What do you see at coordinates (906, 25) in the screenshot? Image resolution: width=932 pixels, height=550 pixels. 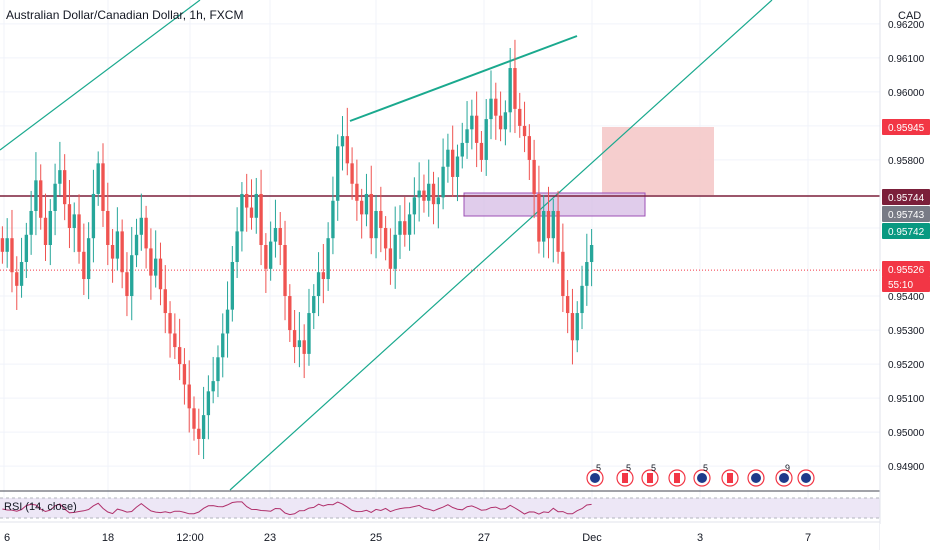 I see `price-tick-label: 0.96200` at bounding box center [906, 25].